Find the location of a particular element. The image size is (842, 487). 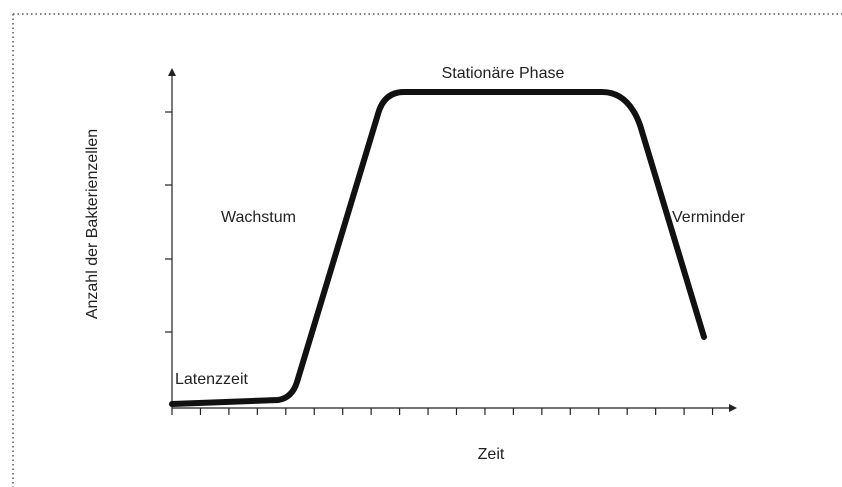

x-arrow is located at coordinates (733, 408).